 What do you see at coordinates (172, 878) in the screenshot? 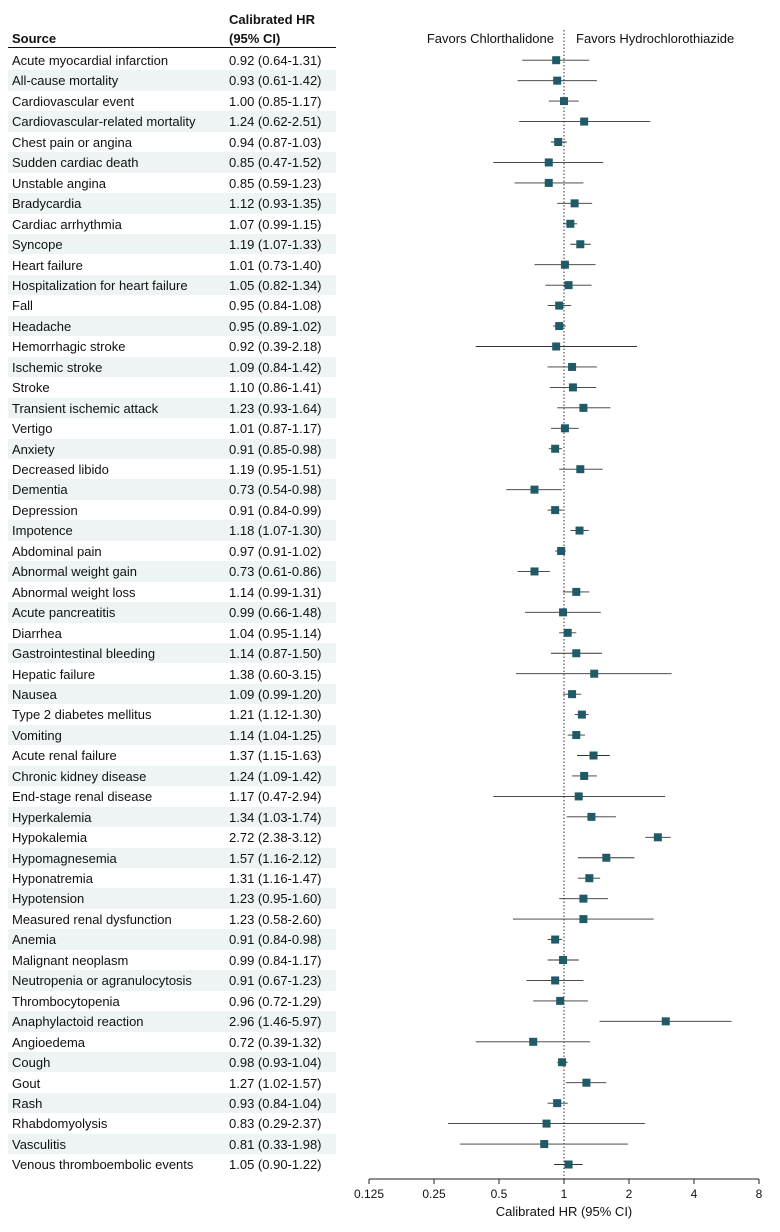
I see `table-row: Hyponatremia 1.31 (1.16-1.47)` at bounding box center [172, 878].